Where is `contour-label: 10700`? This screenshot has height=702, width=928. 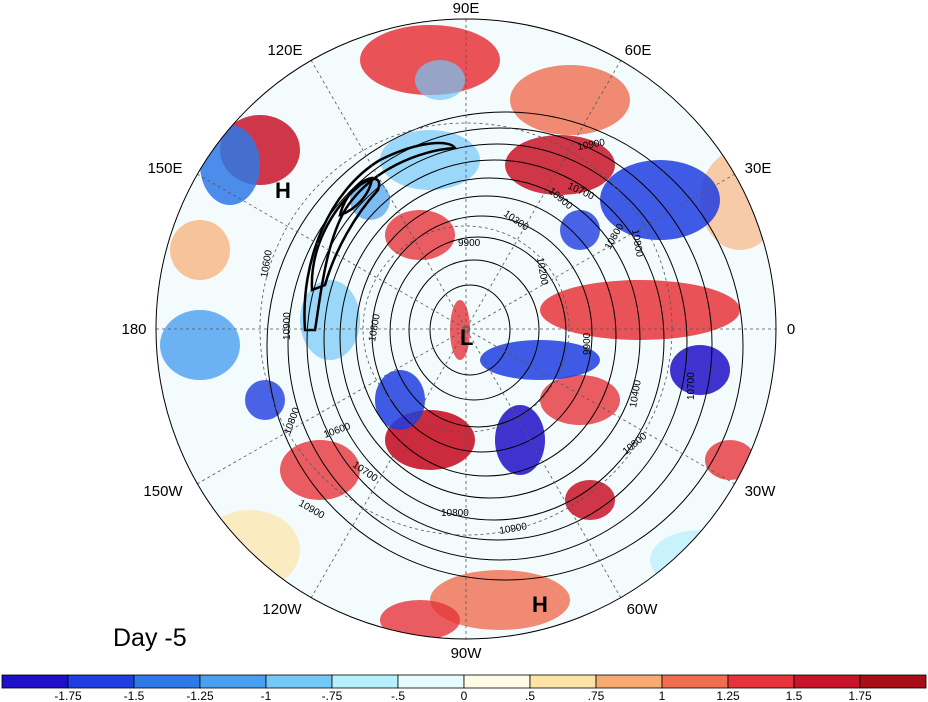 contour-label: 10700 is located at coordinates (691, 386).